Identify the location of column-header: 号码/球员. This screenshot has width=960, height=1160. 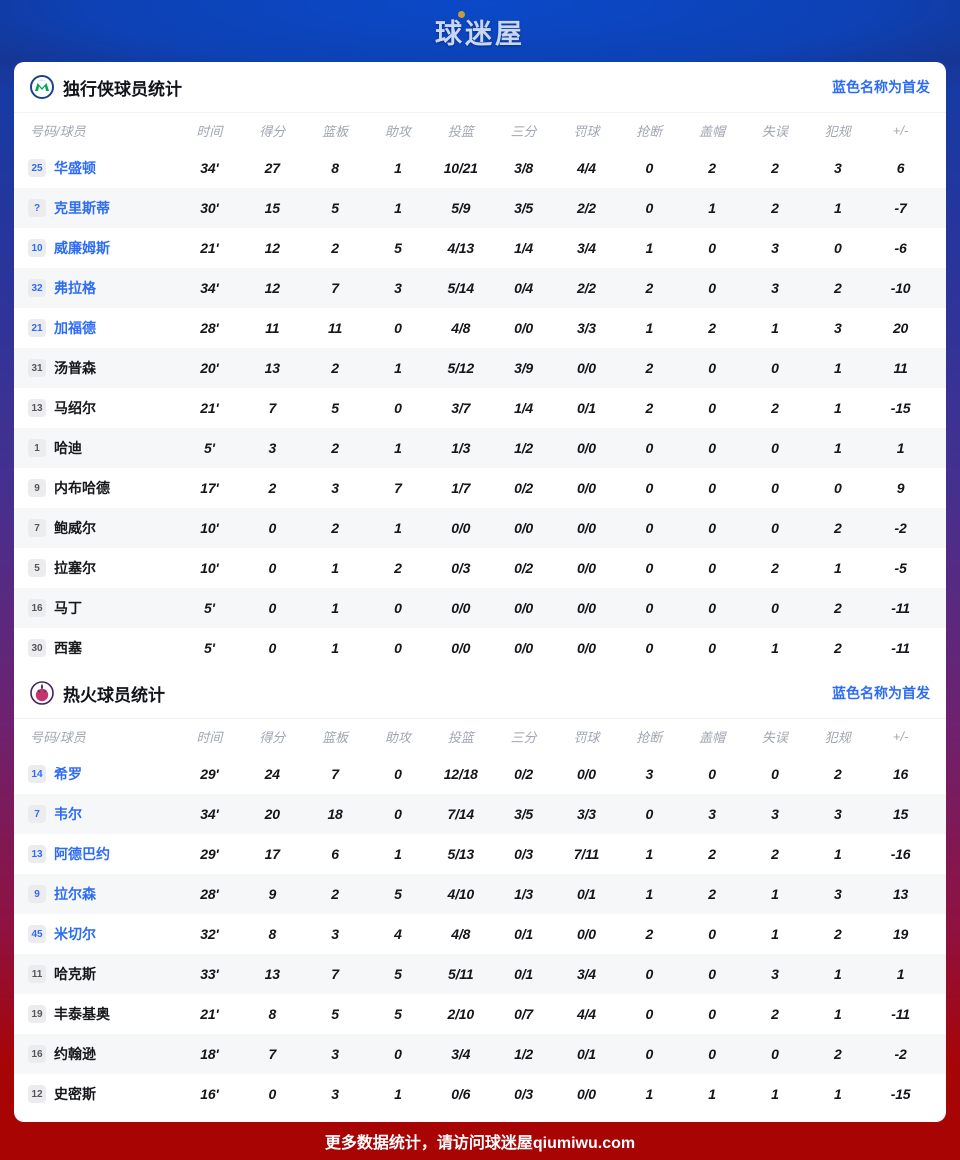
(58, 737).